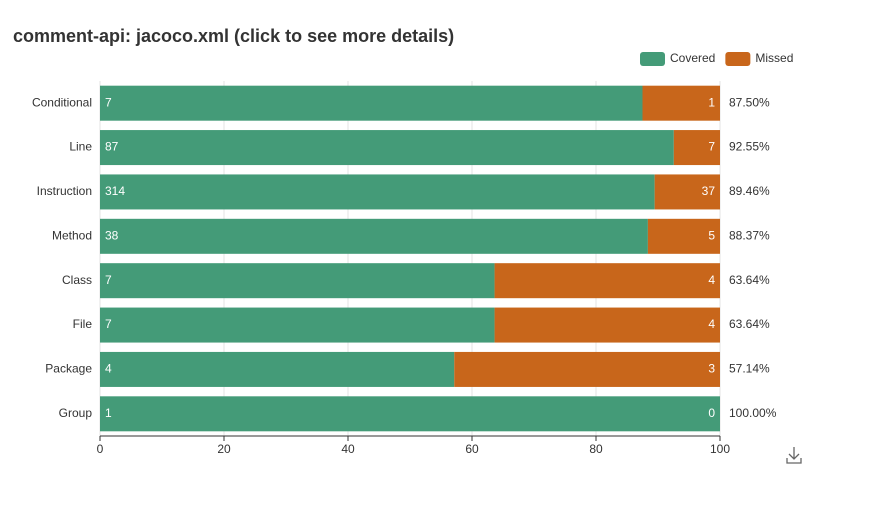  I want to click on y-tick-label: Class, so click(77, 280).